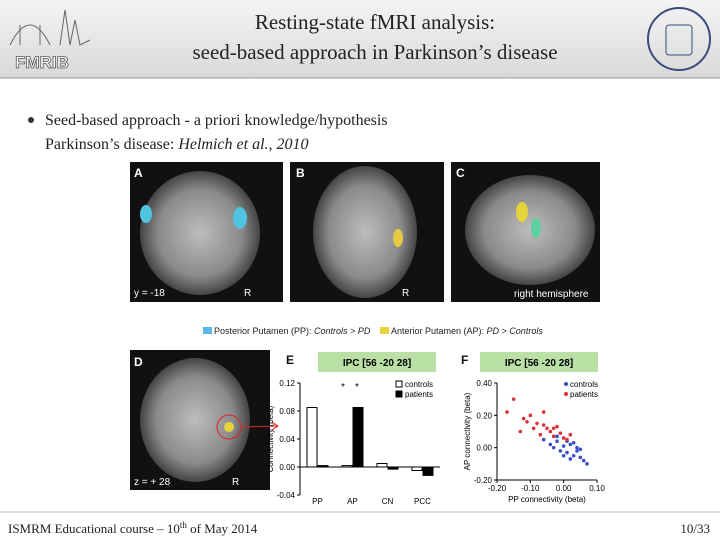 The width and height of the screenshot is (720, 540). I want to click on footer-sup: th, so click(184, 525).